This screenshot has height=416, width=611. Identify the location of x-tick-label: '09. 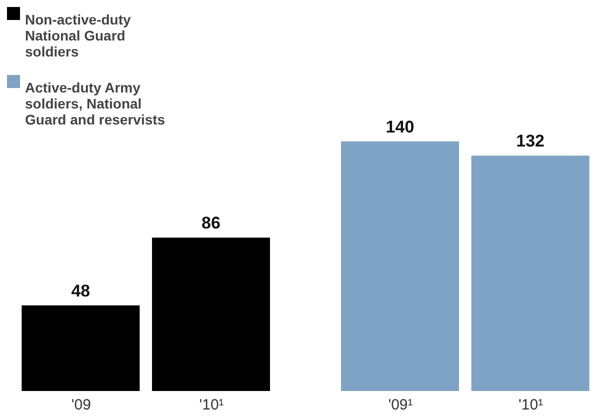
(81, 405).